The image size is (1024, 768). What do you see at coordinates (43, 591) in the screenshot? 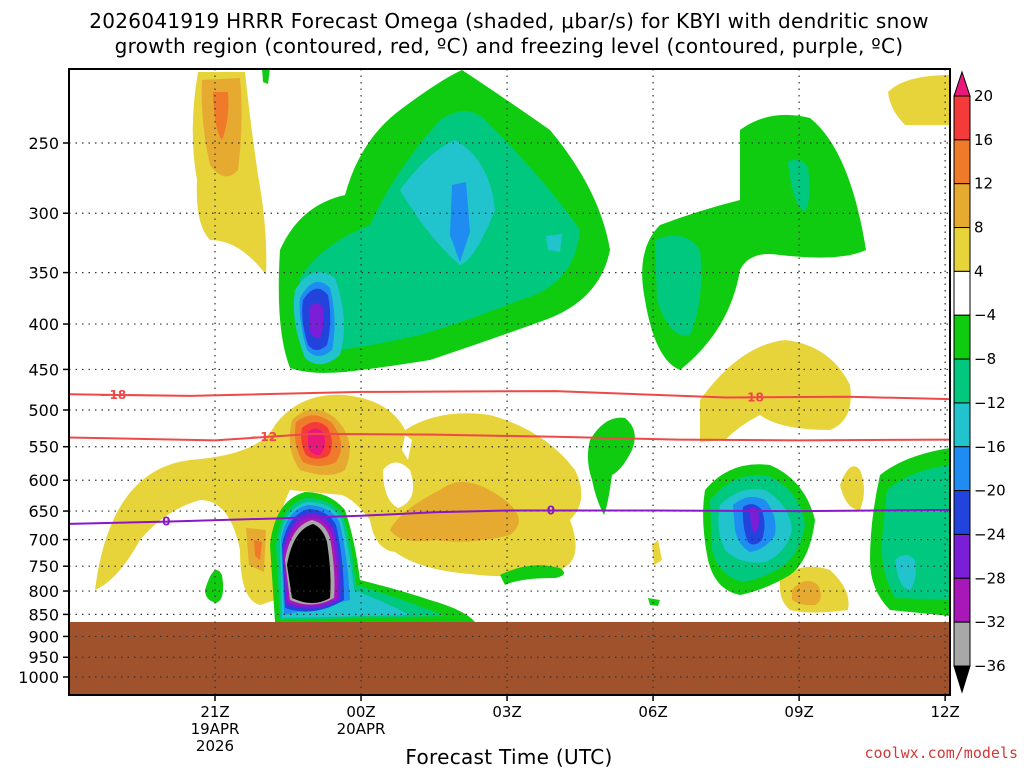
I see `y-tick-label: 800` at bounding box center [43, 591].